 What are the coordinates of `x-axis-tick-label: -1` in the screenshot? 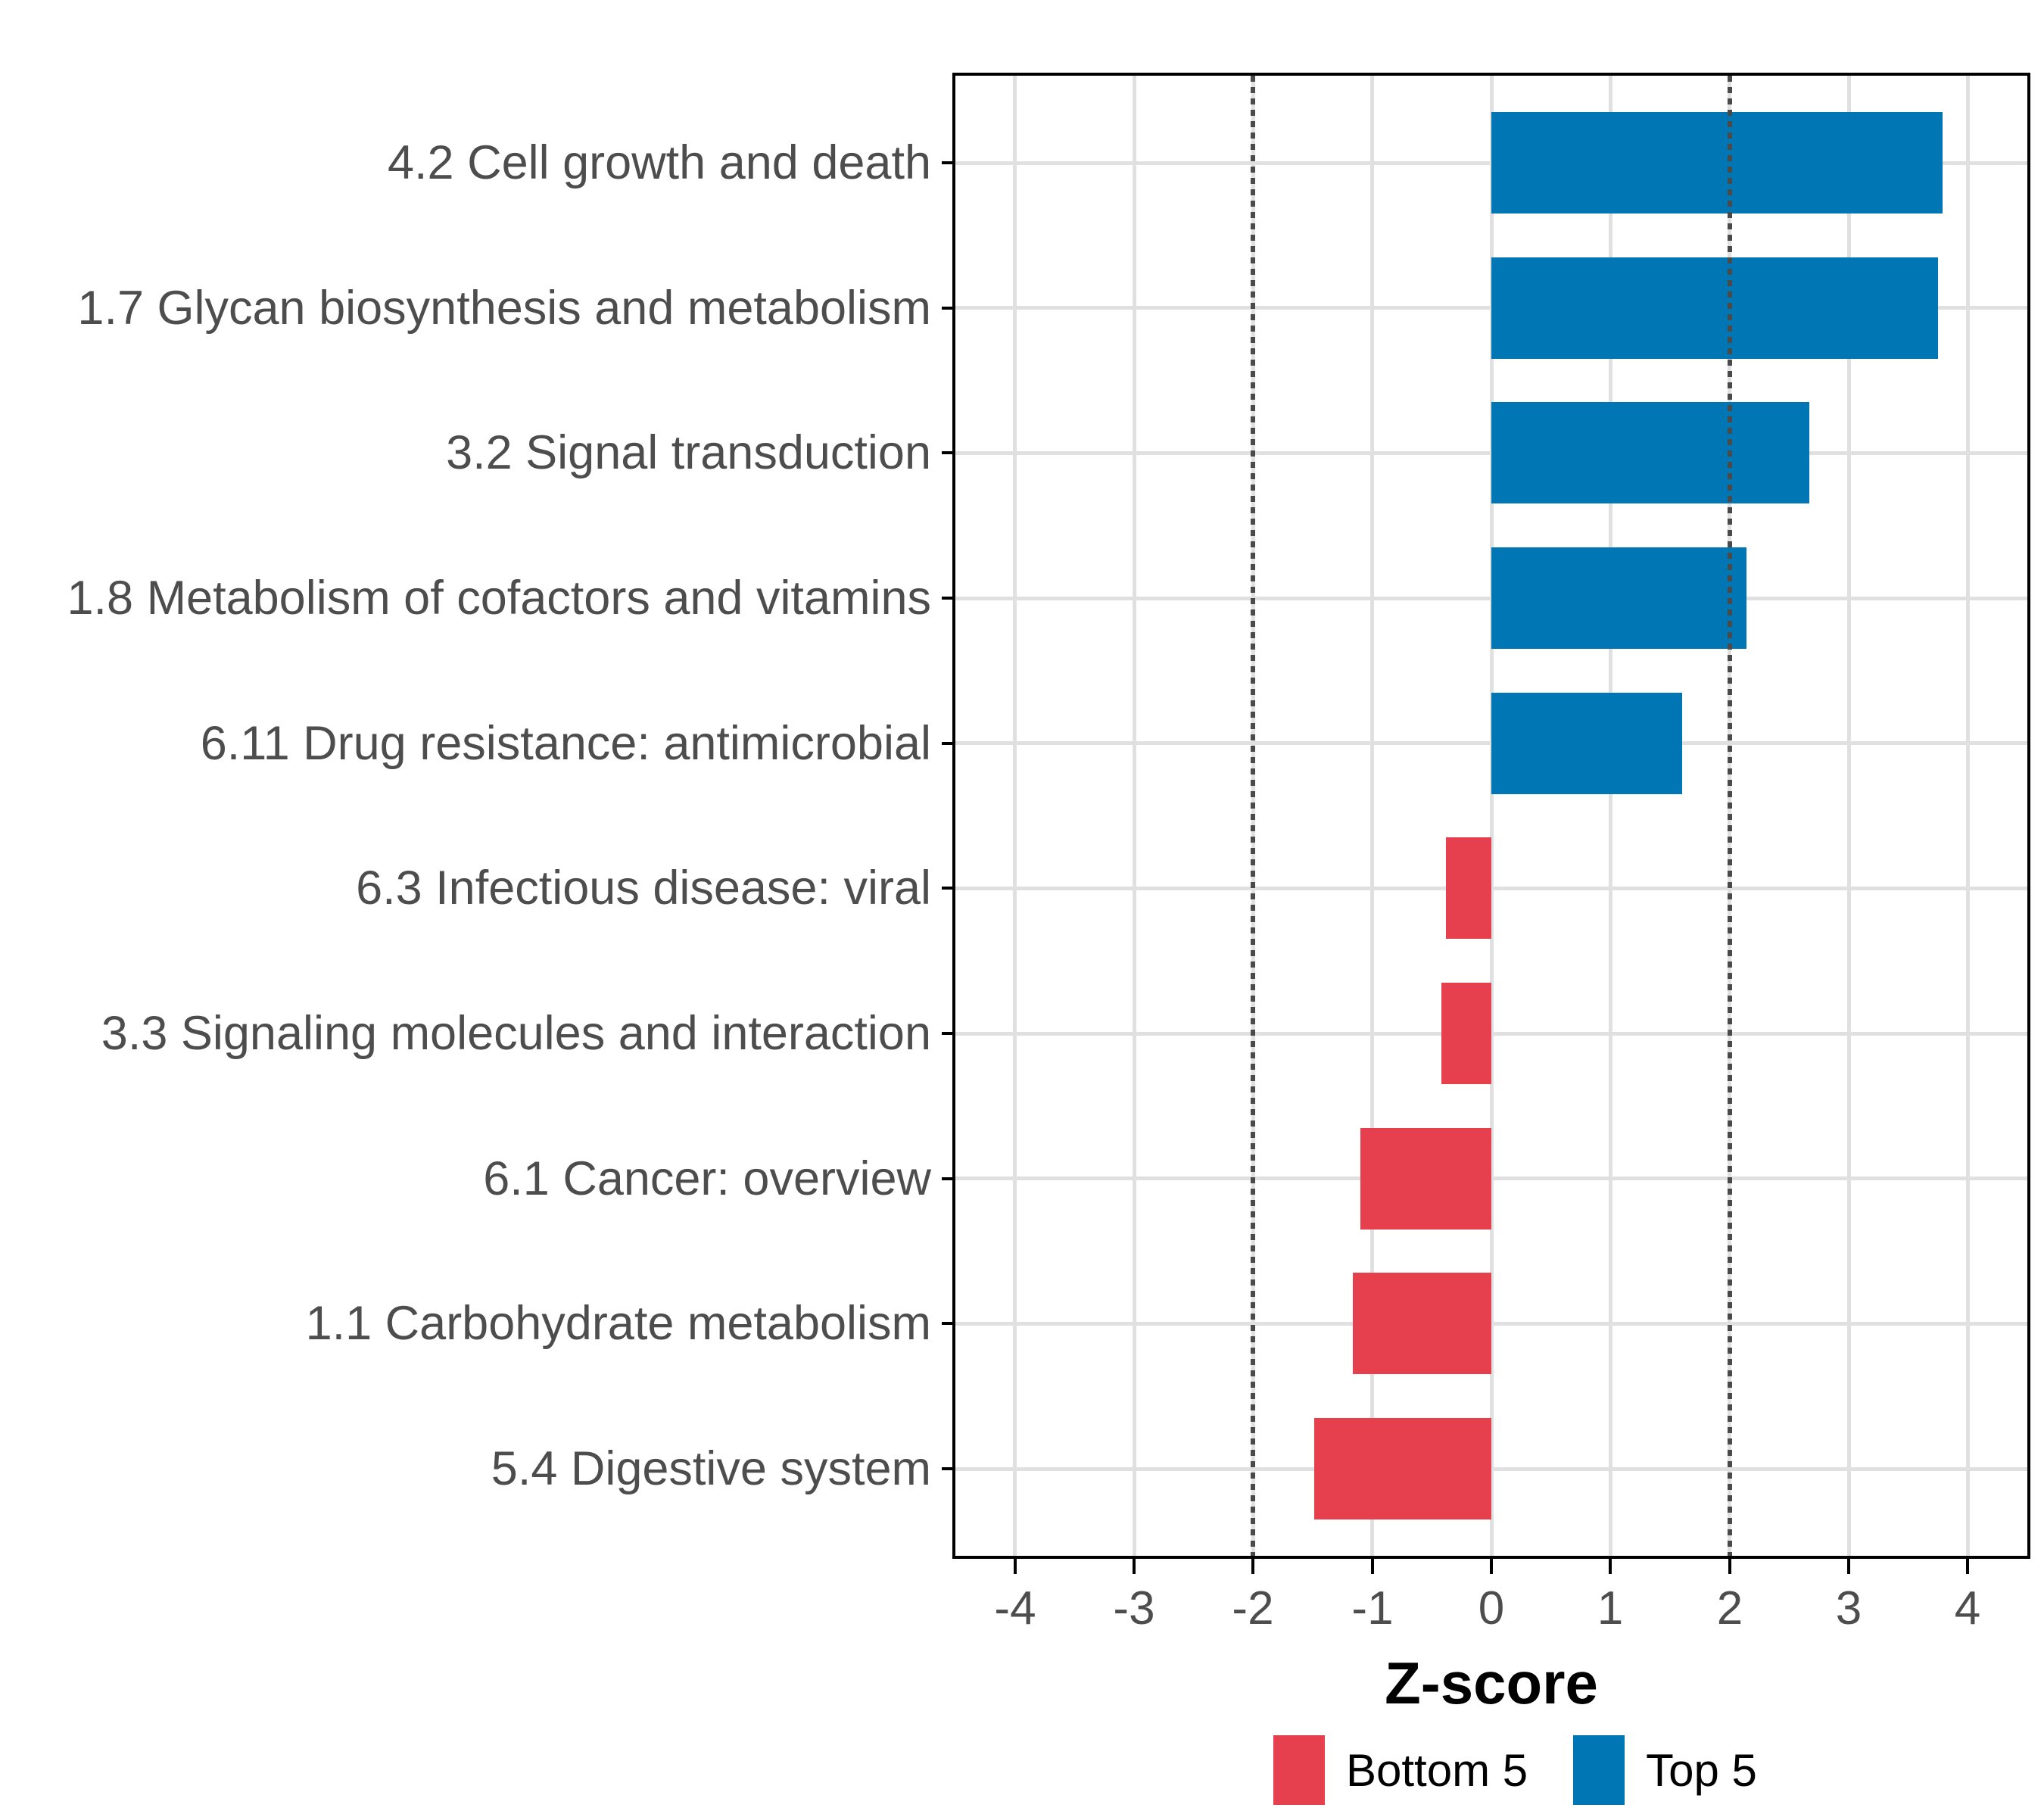 It's located at (1372, 1608).